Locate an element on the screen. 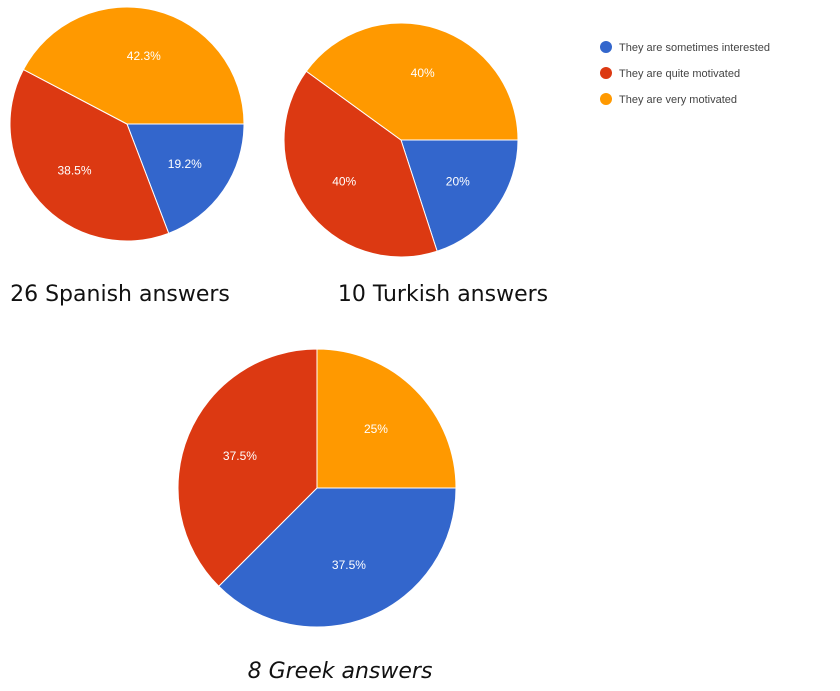  greek-label-they-are-quite-motivated: 37.5% is located at coordinates (240, 456).